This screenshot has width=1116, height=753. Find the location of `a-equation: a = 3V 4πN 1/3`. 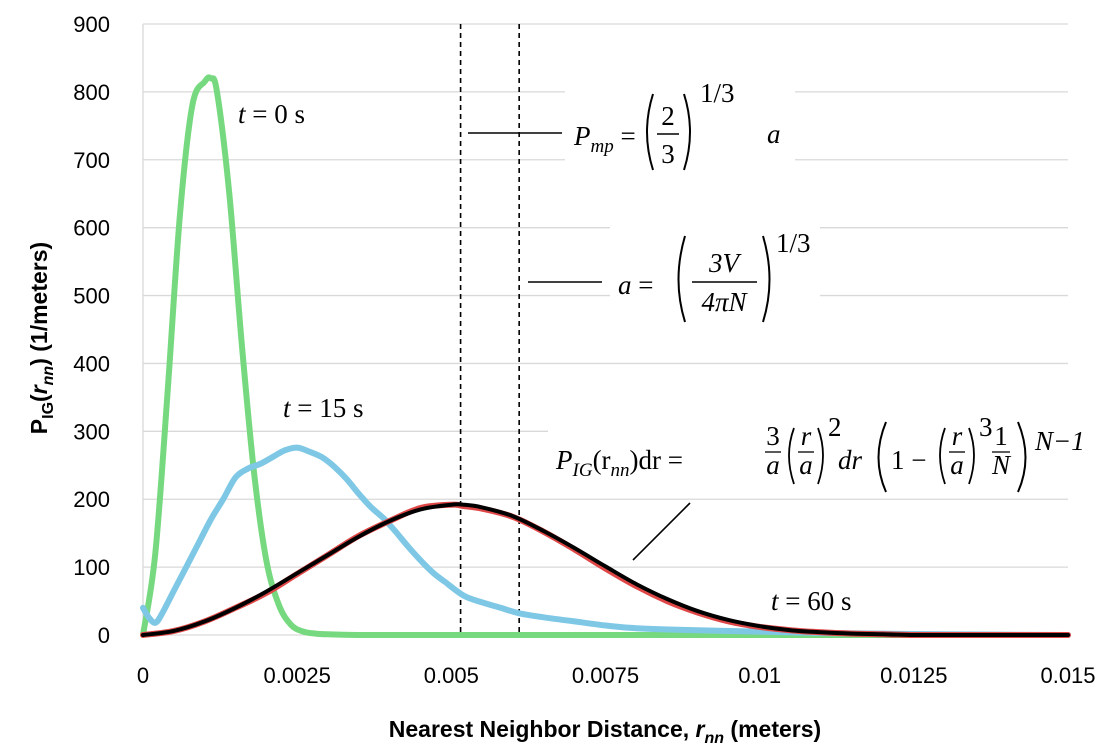

a-equation: a = 3V 4πN 1/3 is located at coordinates (715, 275).